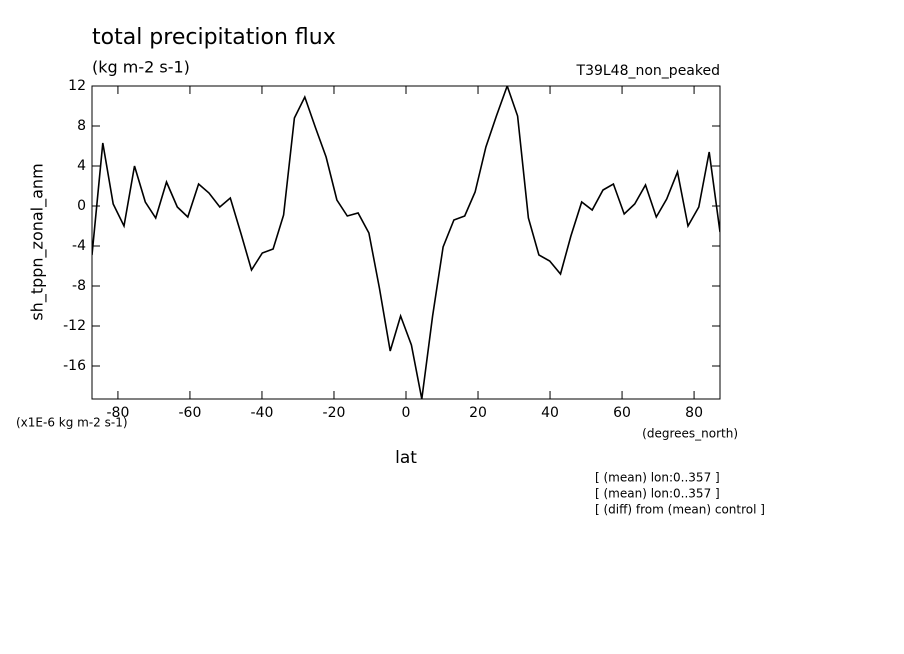 The height and width of the screenshot is (654, 904). I want to click on y-tick-label: 4, so click(81, 166).